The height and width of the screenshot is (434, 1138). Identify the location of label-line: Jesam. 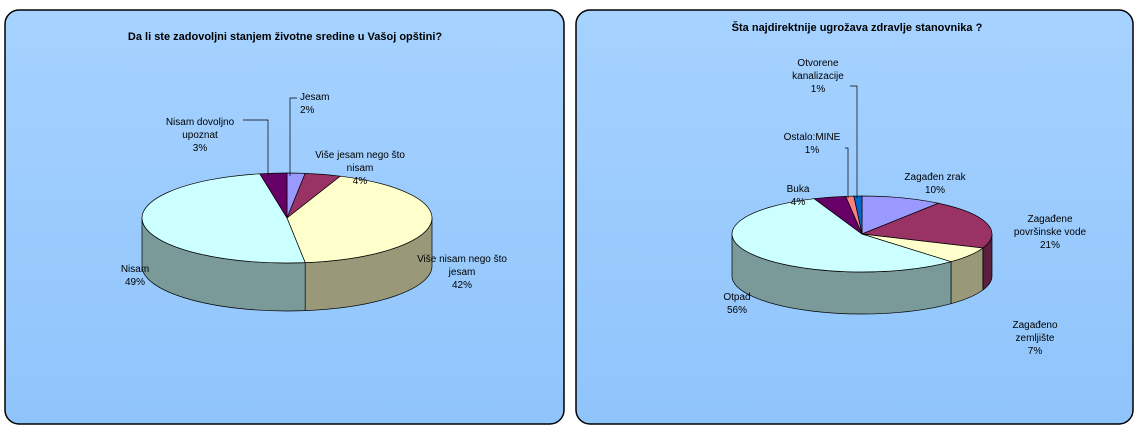
(314, 97).